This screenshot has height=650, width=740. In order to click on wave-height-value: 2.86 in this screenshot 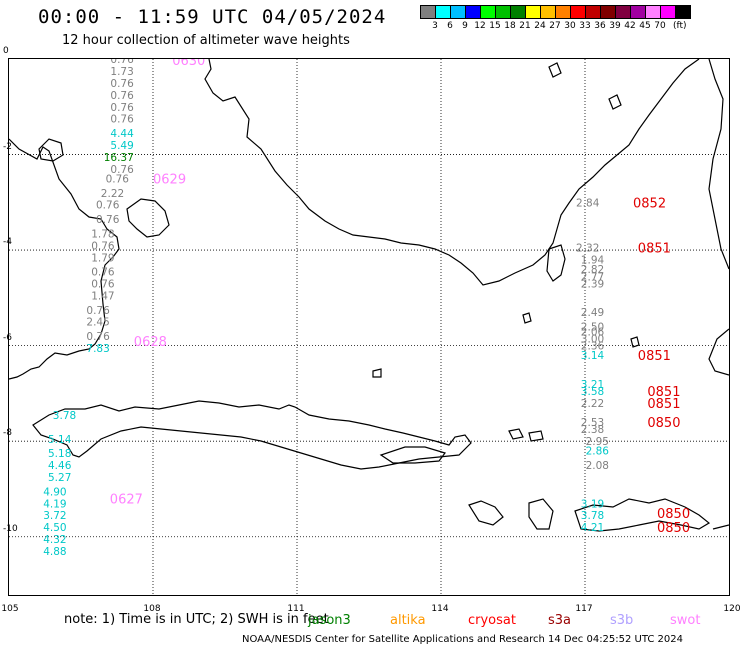, I will do `click(598, 452)`.